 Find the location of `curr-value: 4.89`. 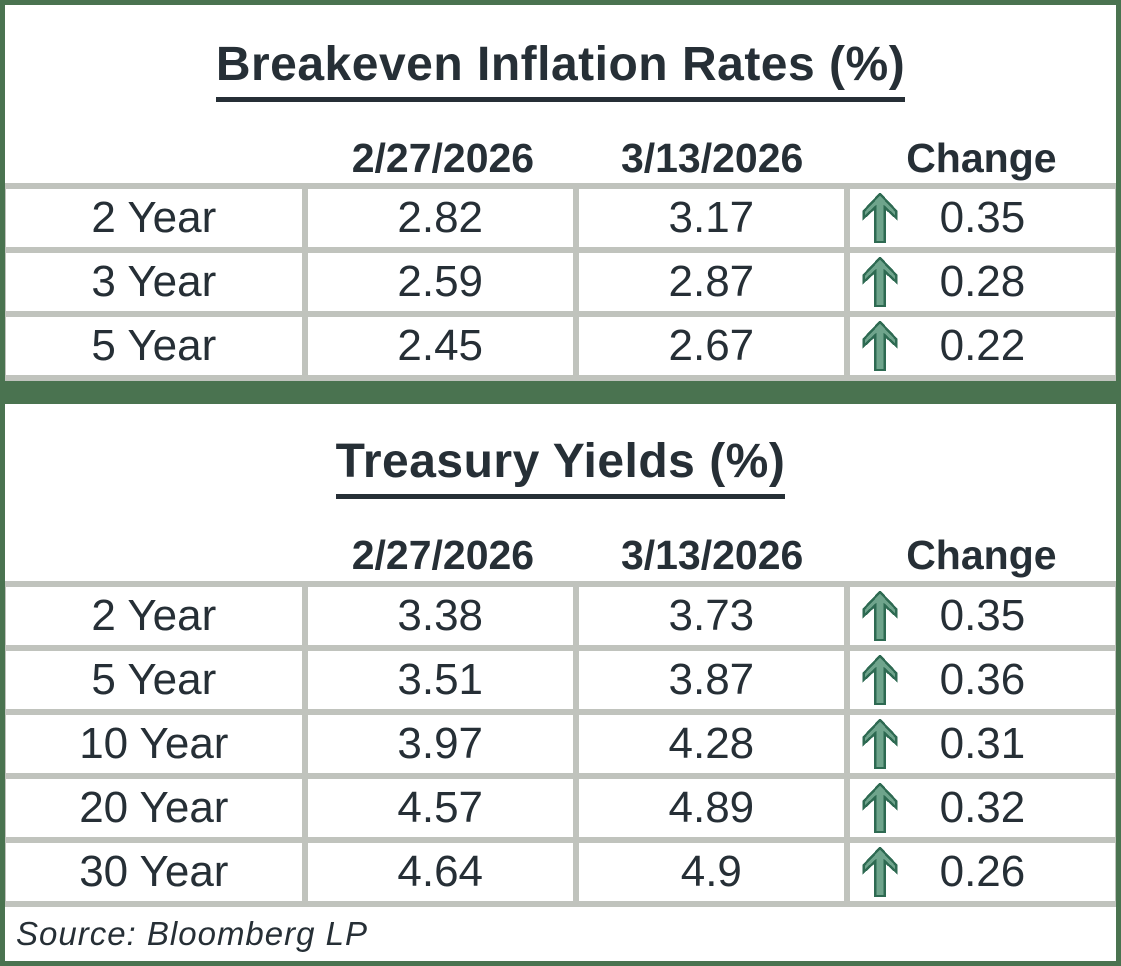

curr-value: 4.89 is located at coordinates (711, 807).